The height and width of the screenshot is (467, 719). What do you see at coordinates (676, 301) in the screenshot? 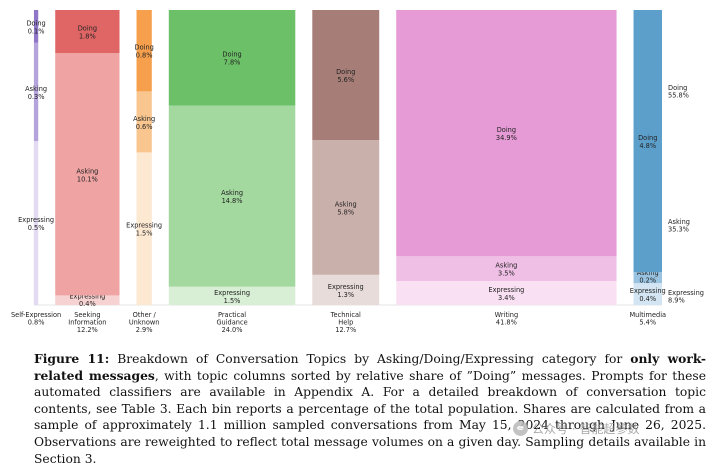
I see `total-value-expressing: 8.9%` at bounding box center [676, 301].